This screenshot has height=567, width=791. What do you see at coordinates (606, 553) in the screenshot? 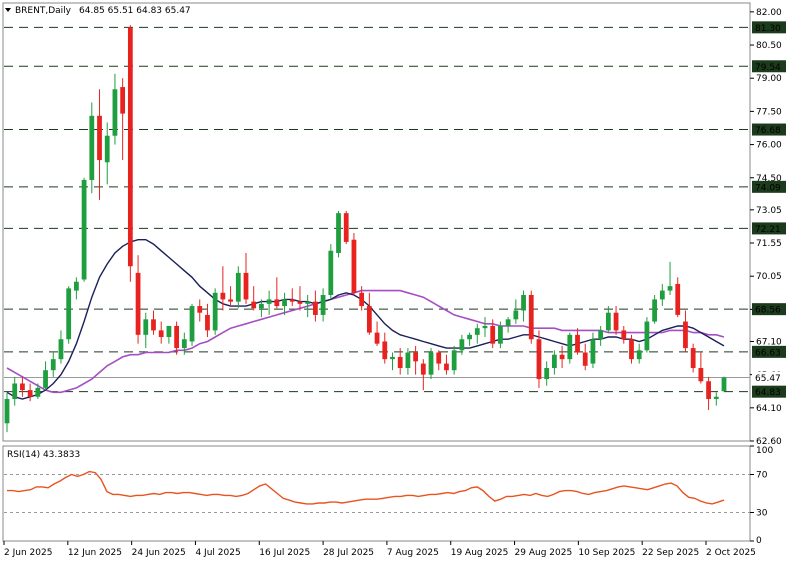
I see `date-tick-label: 10 Sep 2025` at bounding box center [606, 553].